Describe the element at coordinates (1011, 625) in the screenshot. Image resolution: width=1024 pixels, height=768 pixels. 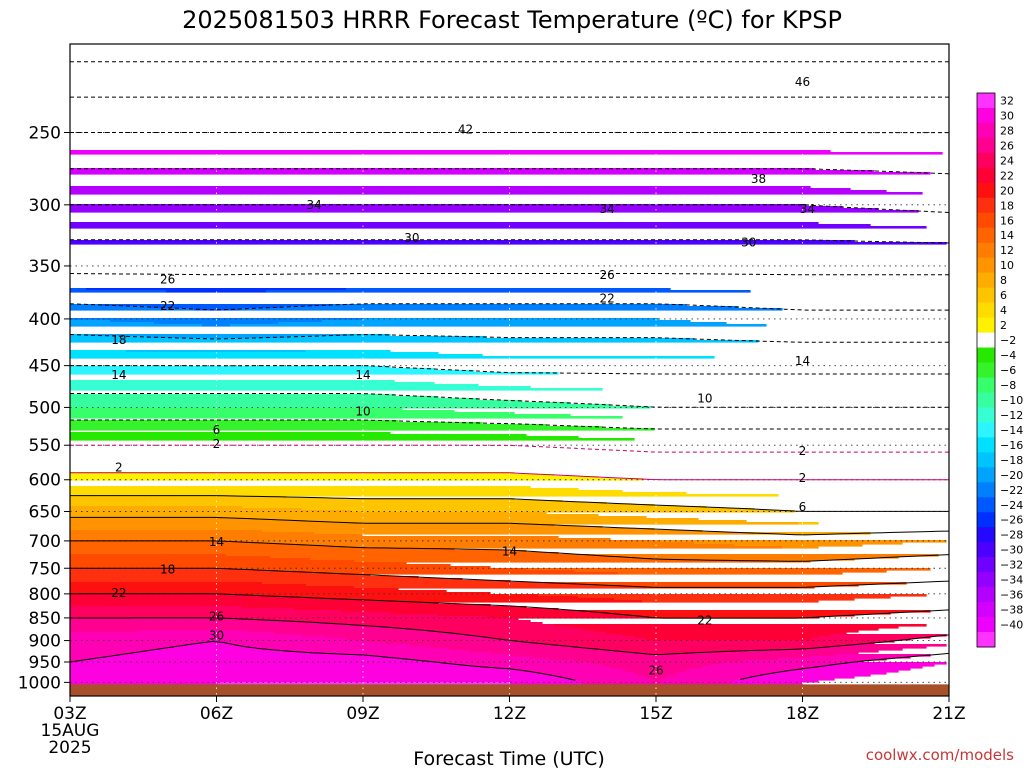
I see `colorbar-label: −40` at that location.